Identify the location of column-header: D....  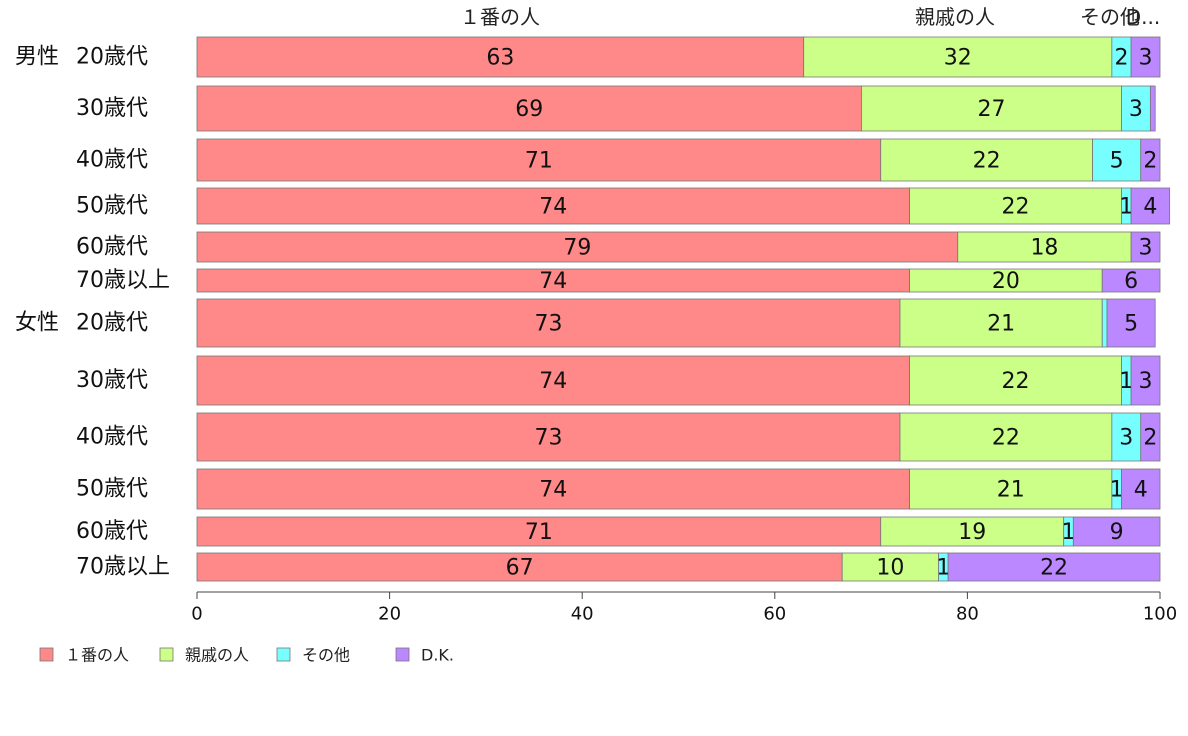
(1143, 17).